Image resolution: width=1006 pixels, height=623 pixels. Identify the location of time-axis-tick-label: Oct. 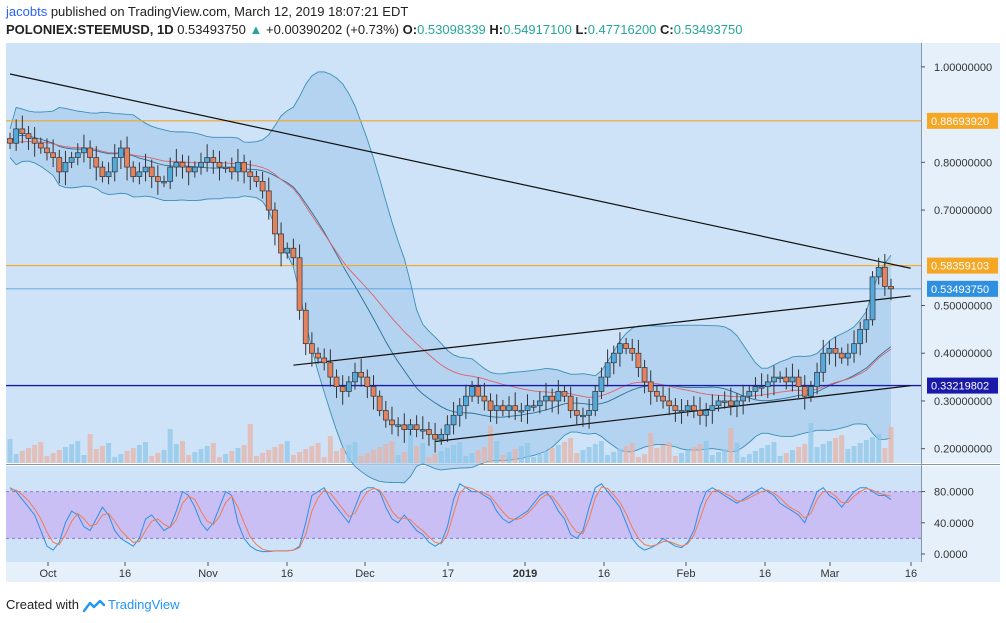
(47, 574).